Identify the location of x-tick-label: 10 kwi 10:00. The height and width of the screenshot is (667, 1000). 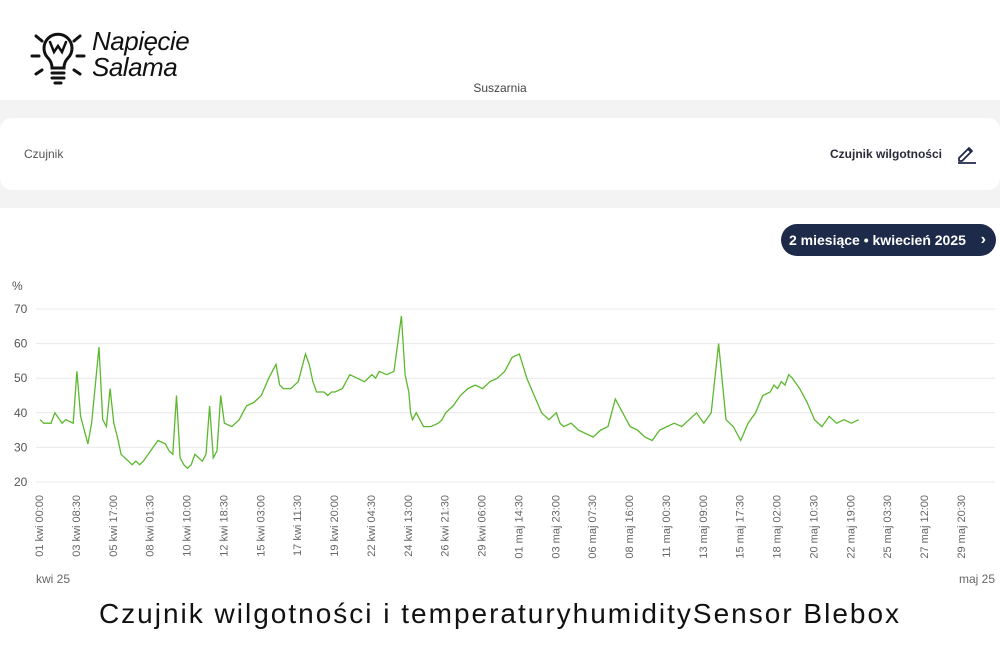
(188, 526).